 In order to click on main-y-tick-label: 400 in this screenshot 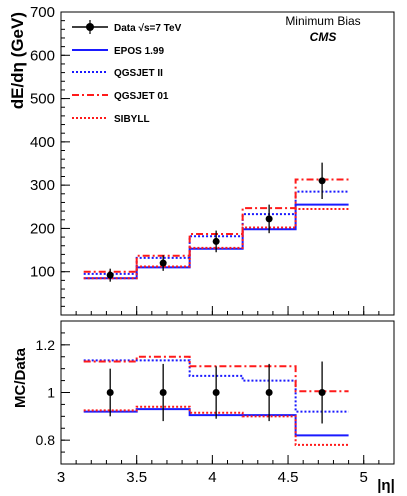, I will do `click(42, 142)`.